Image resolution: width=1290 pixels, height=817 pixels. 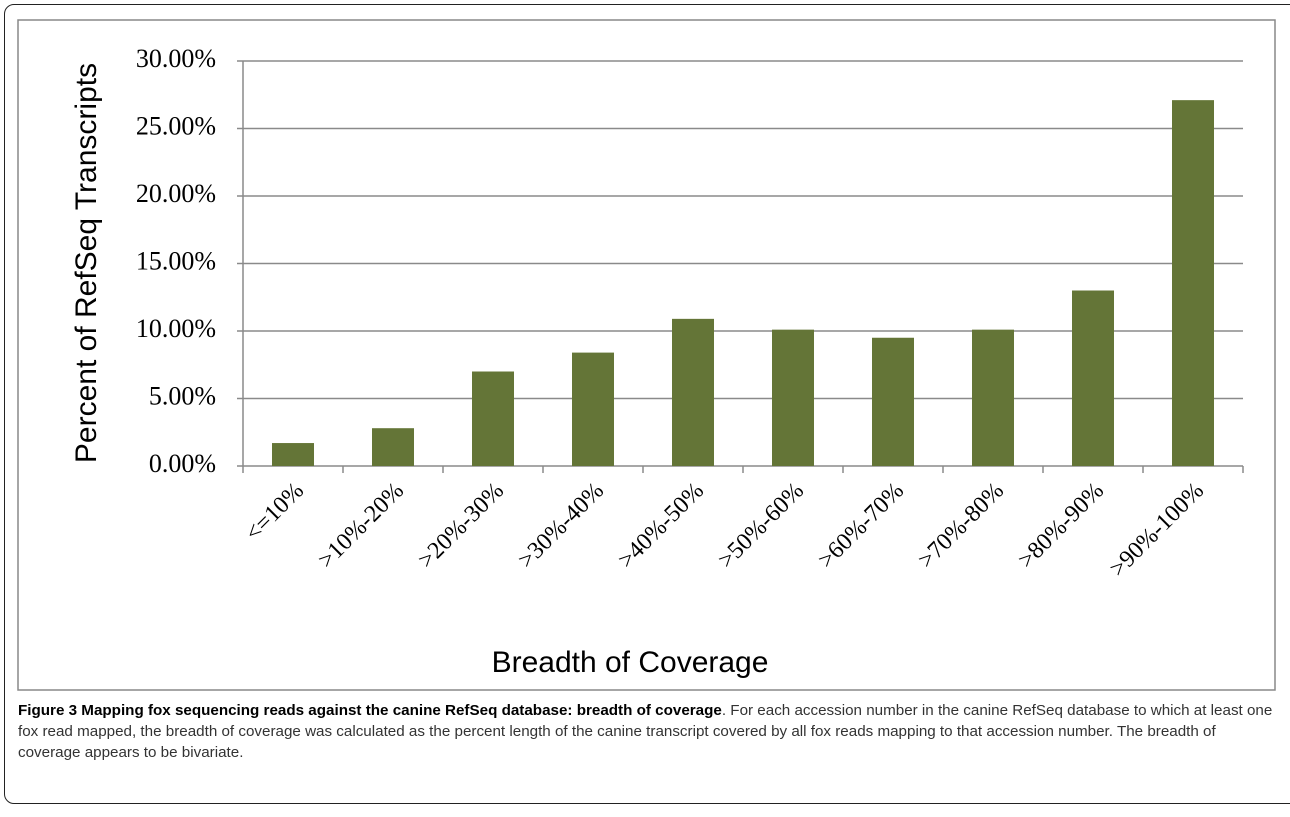 I want to click on y-tick-label: 25.00%, so click(x=176, y=125).